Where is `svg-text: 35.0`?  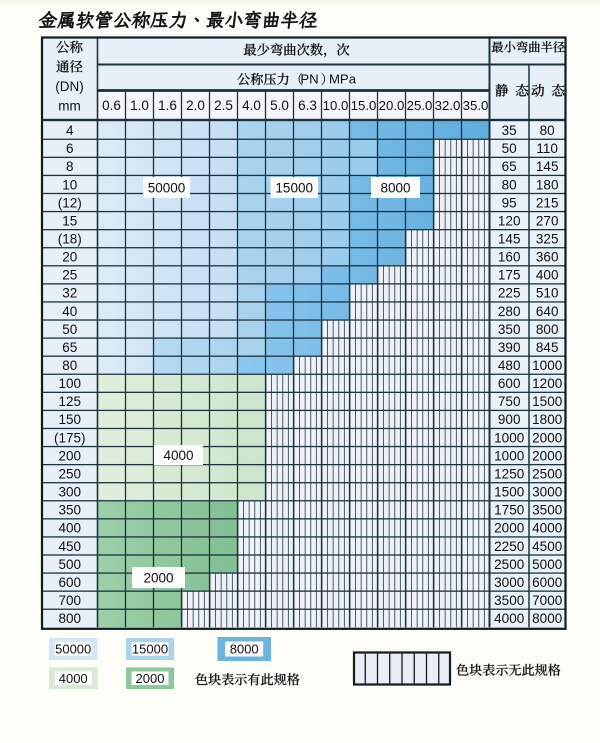
svg-text: 35.0 is located at coordinates (476, 105).